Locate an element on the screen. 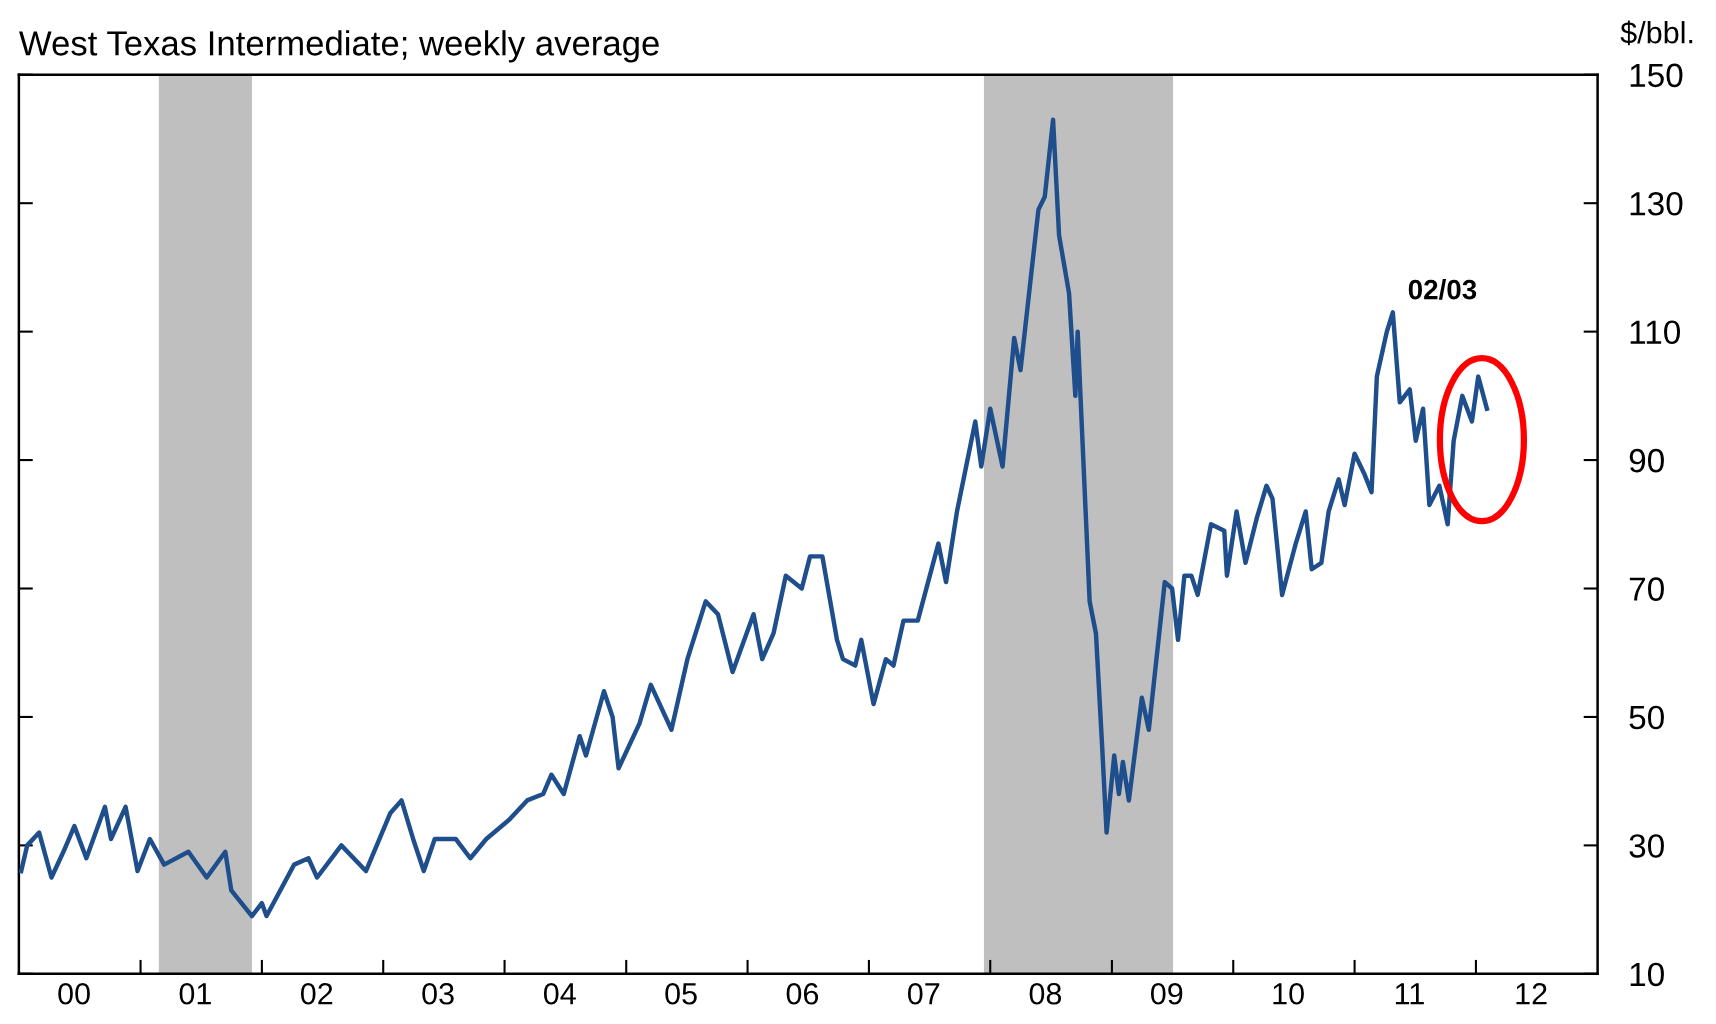 Image resolution: width=1716 pixels, height=1024 pixels. y-tick-label: 70 is located at coordinates (1646, 589).